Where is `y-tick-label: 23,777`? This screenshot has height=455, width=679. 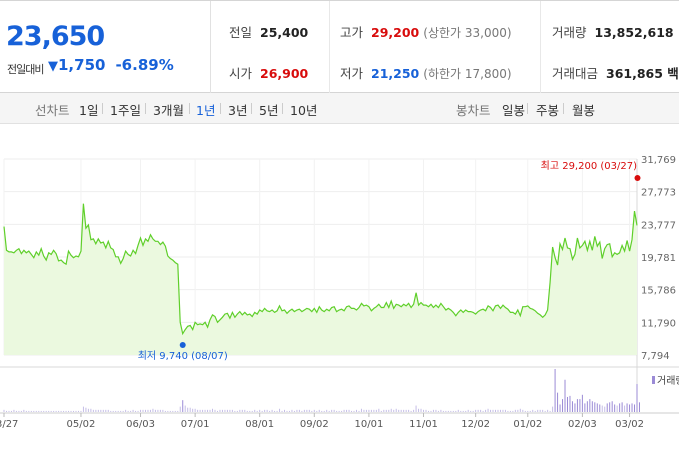 y-tick-label: 23,777 is located at coordinates (658, 225).